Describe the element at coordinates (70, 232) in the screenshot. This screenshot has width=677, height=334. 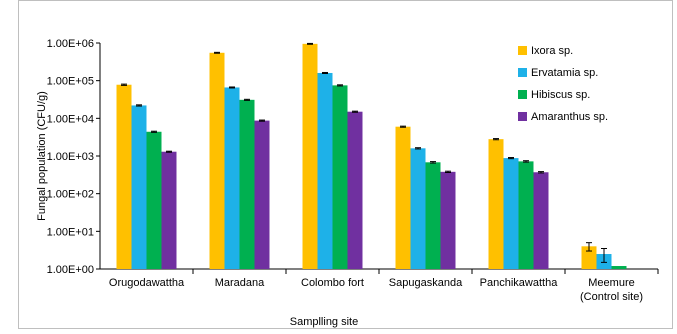
I see `y-tick-label: 1.00E+01` at that location.